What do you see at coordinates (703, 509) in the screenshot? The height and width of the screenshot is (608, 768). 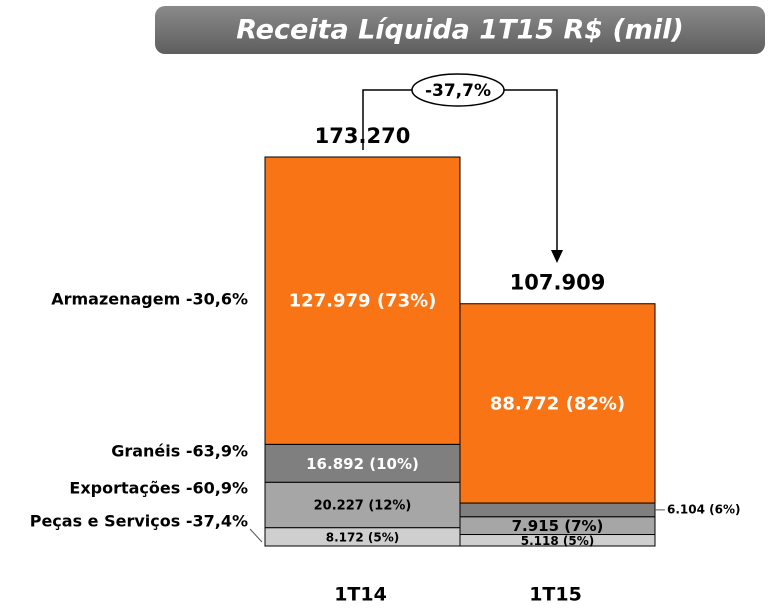 I see `value-label: 6.104 (6%)` at bounding box center [703, 509].